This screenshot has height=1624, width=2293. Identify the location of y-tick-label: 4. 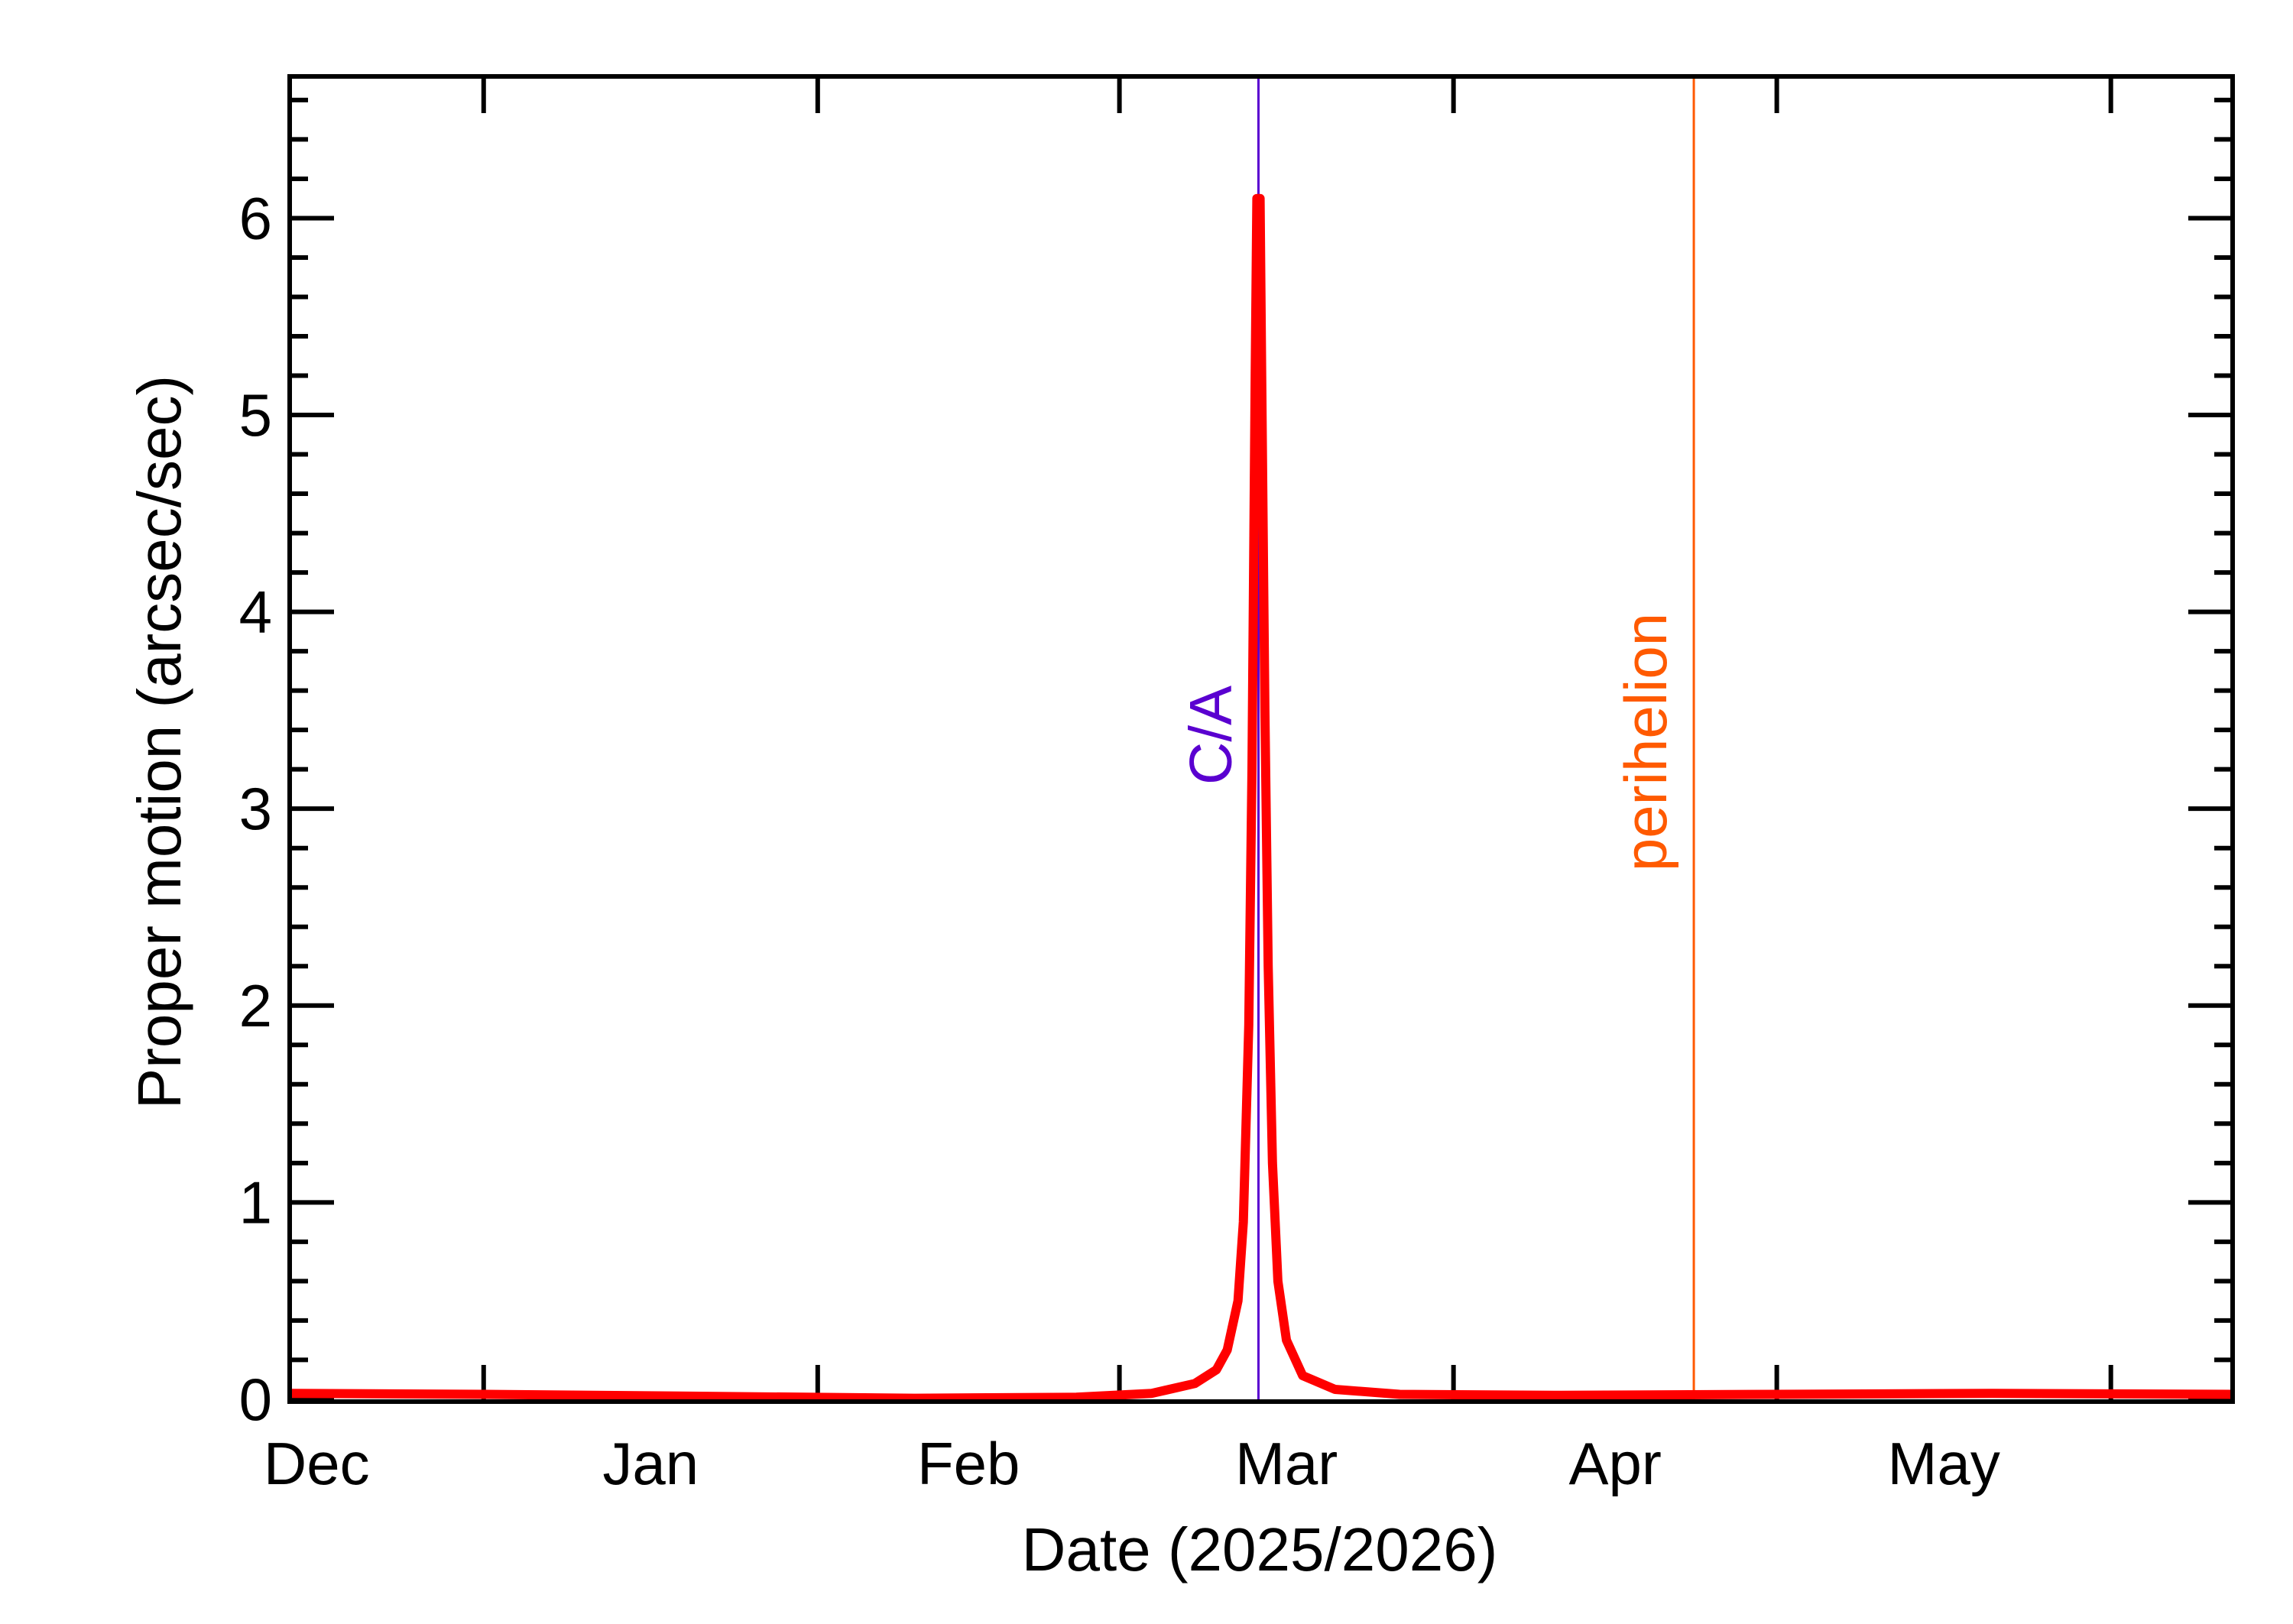
(255, 612).